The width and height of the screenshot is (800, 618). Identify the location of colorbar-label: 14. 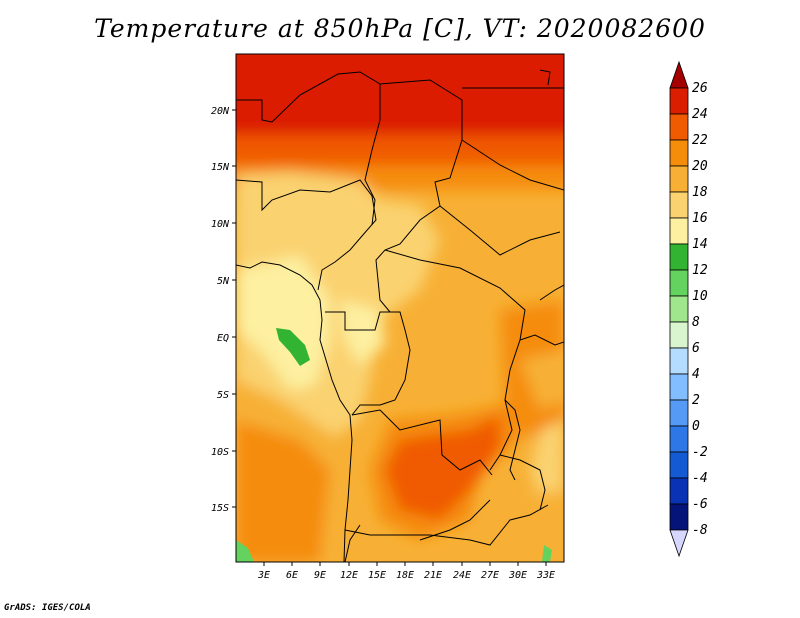
(700, 244).